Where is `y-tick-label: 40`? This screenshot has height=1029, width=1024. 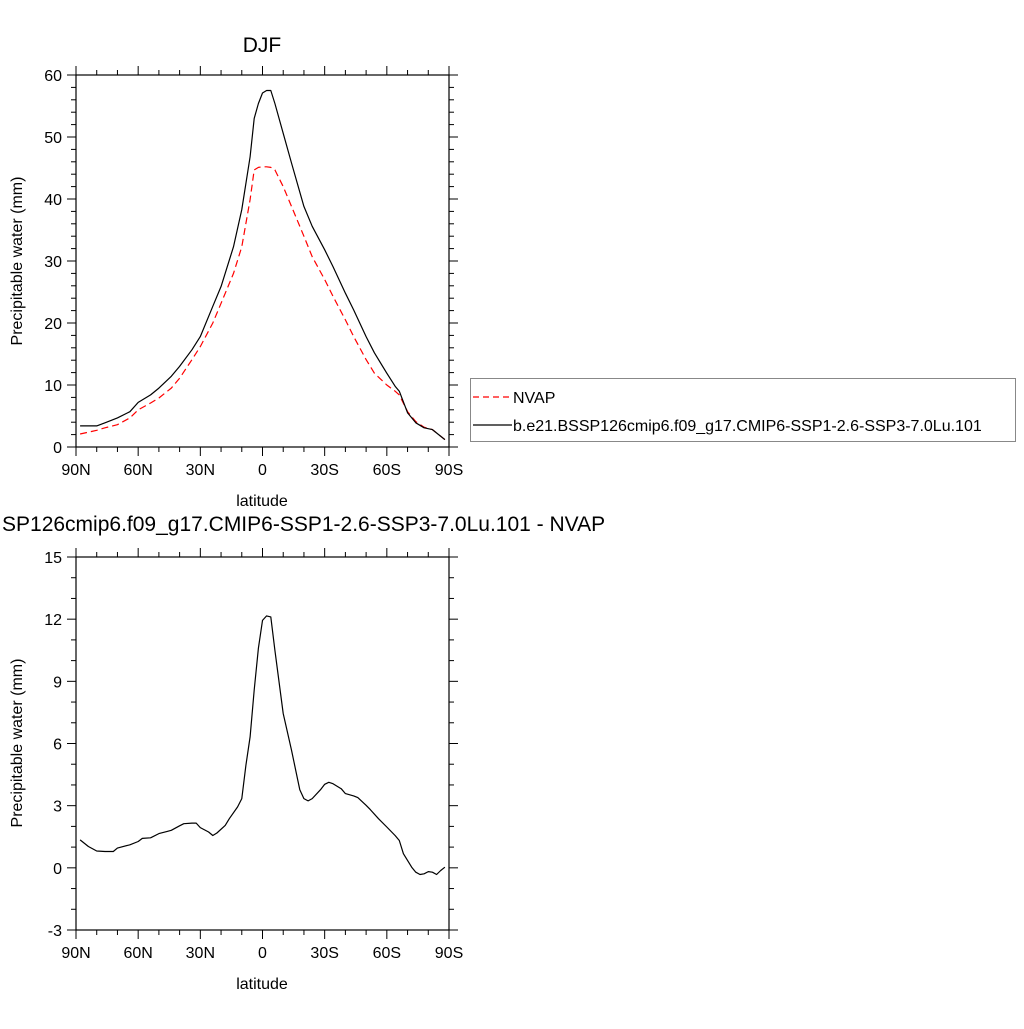 y-tick-label: 40 is located at coordinates (53, 200).